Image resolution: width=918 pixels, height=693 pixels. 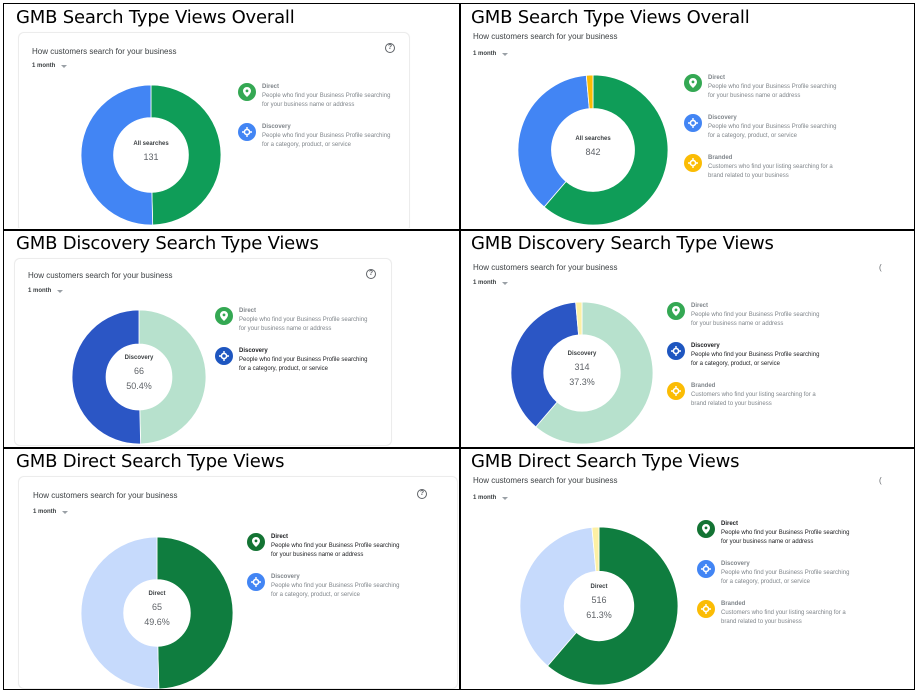 I want to click on center-percent: 37.3%, so click(x=582, y=382).